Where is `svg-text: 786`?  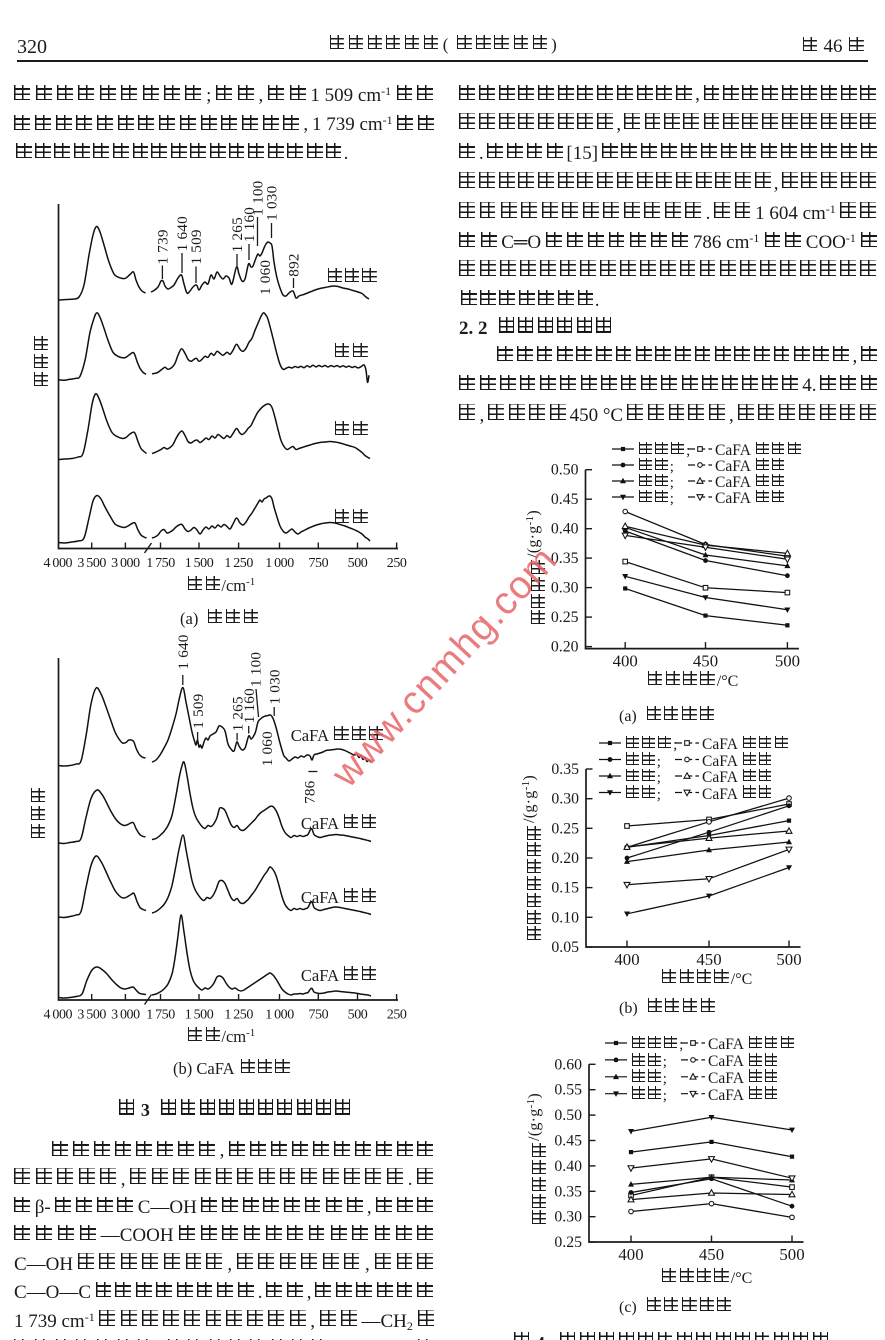
svg-text: 786 is located at coordinates (310, 792).